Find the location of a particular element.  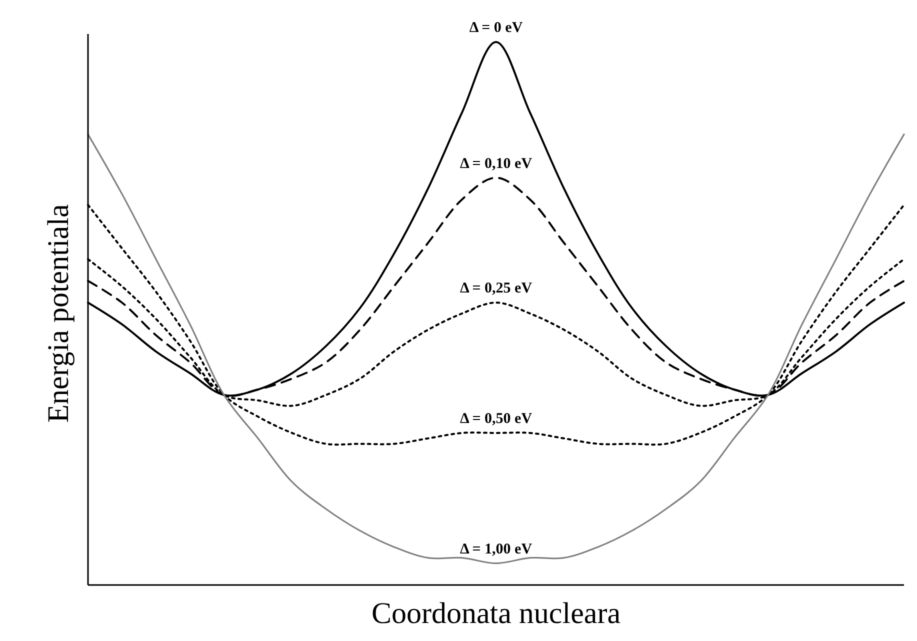

series-label: Δ = 0,25 eV is located at coordinates (496, 288).